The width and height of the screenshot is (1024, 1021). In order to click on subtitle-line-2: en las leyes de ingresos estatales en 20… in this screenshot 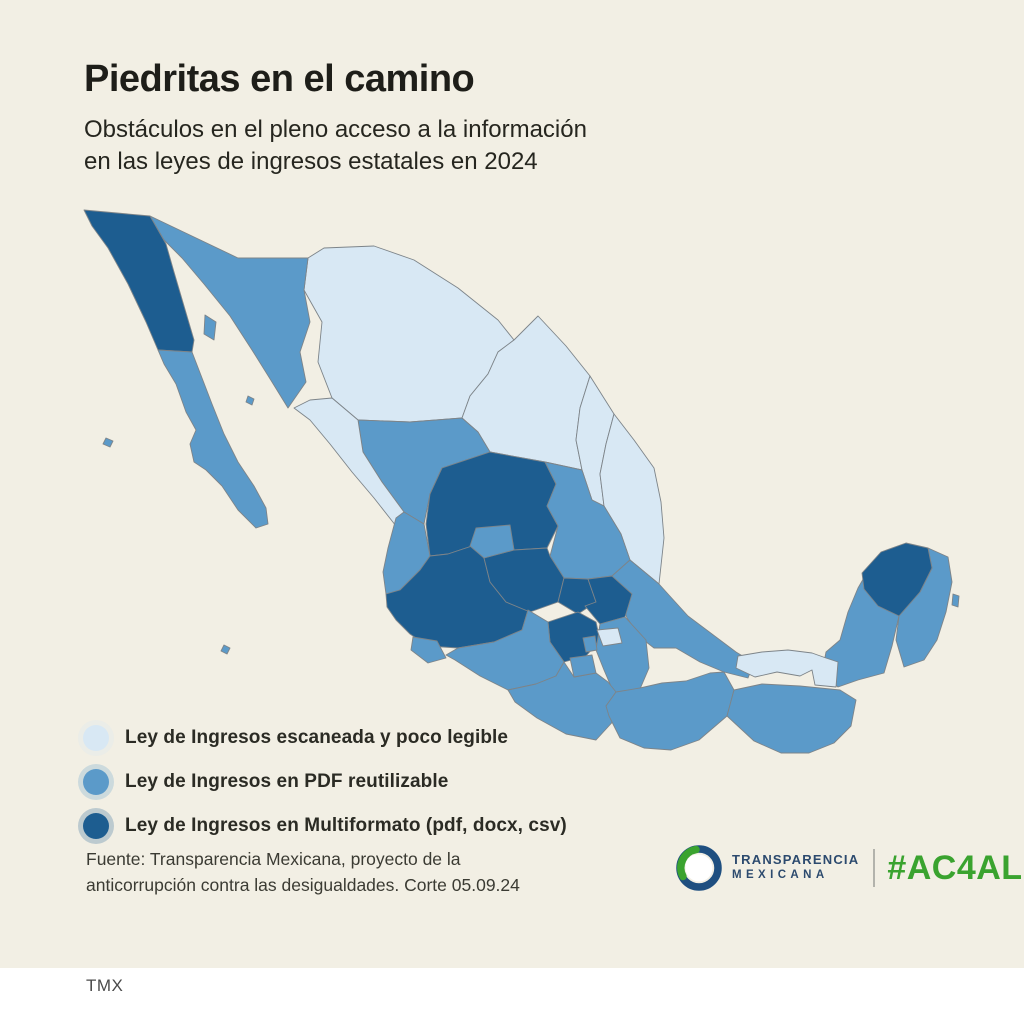, I will do `click(311, 161)`.